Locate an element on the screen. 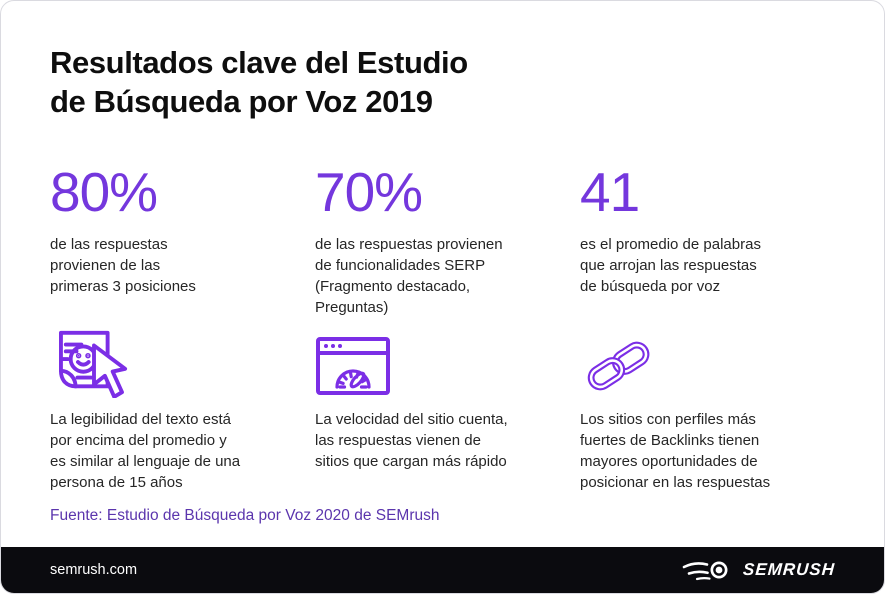 The height and width of the screenshot is (594, 885). readability-smiley-document-cursor-icon is located at coordinates (182, 363).